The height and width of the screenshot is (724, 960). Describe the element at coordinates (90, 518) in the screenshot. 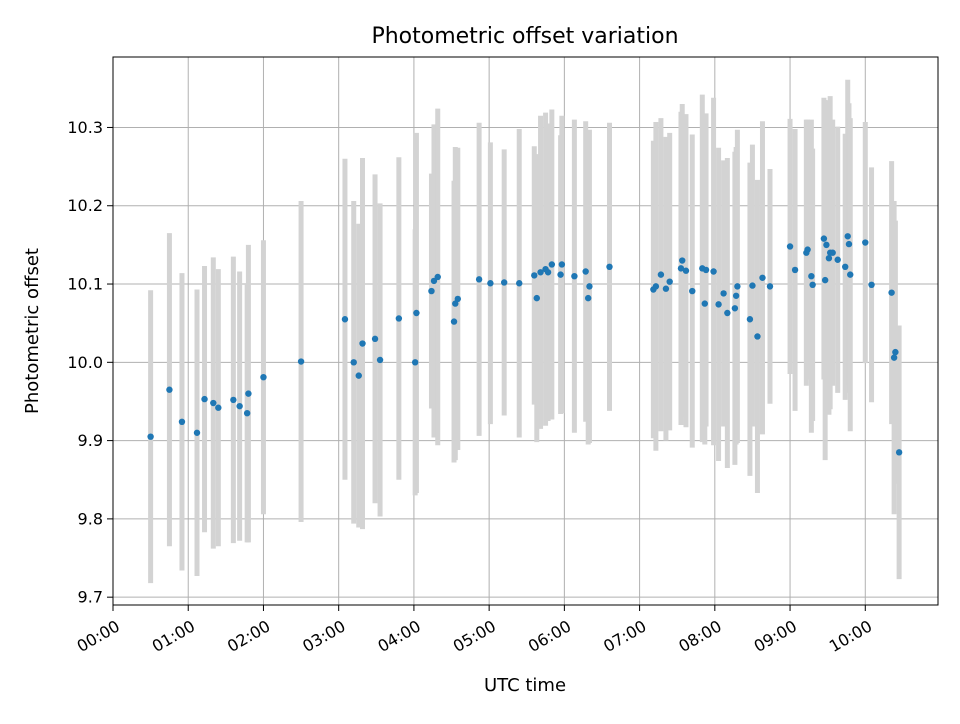

I see `y-tick-label: 9.8` at that location.